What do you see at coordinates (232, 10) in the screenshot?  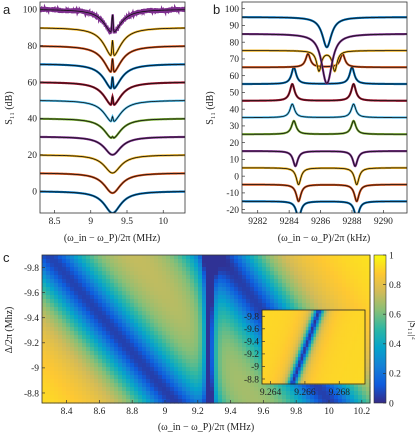 I see `panel-b-ytick-label: 100` at bounding box center [232, 10].